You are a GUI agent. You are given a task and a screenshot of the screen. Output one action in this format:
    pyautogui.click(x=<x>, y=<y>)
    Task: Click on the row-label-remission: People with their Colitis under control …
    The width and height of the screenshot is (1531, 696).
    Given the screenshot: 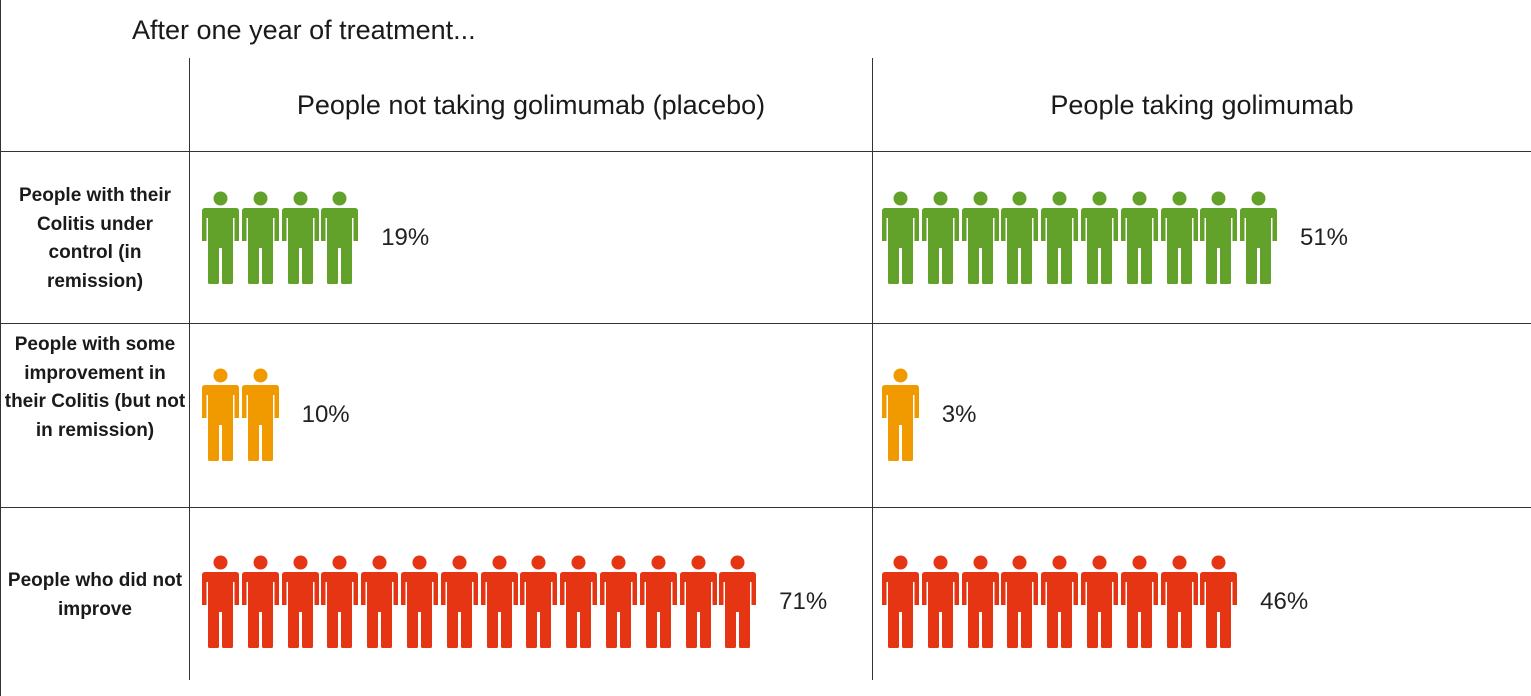 What is the action you would take?
    pyautogui.click(x=95, y=238)
    